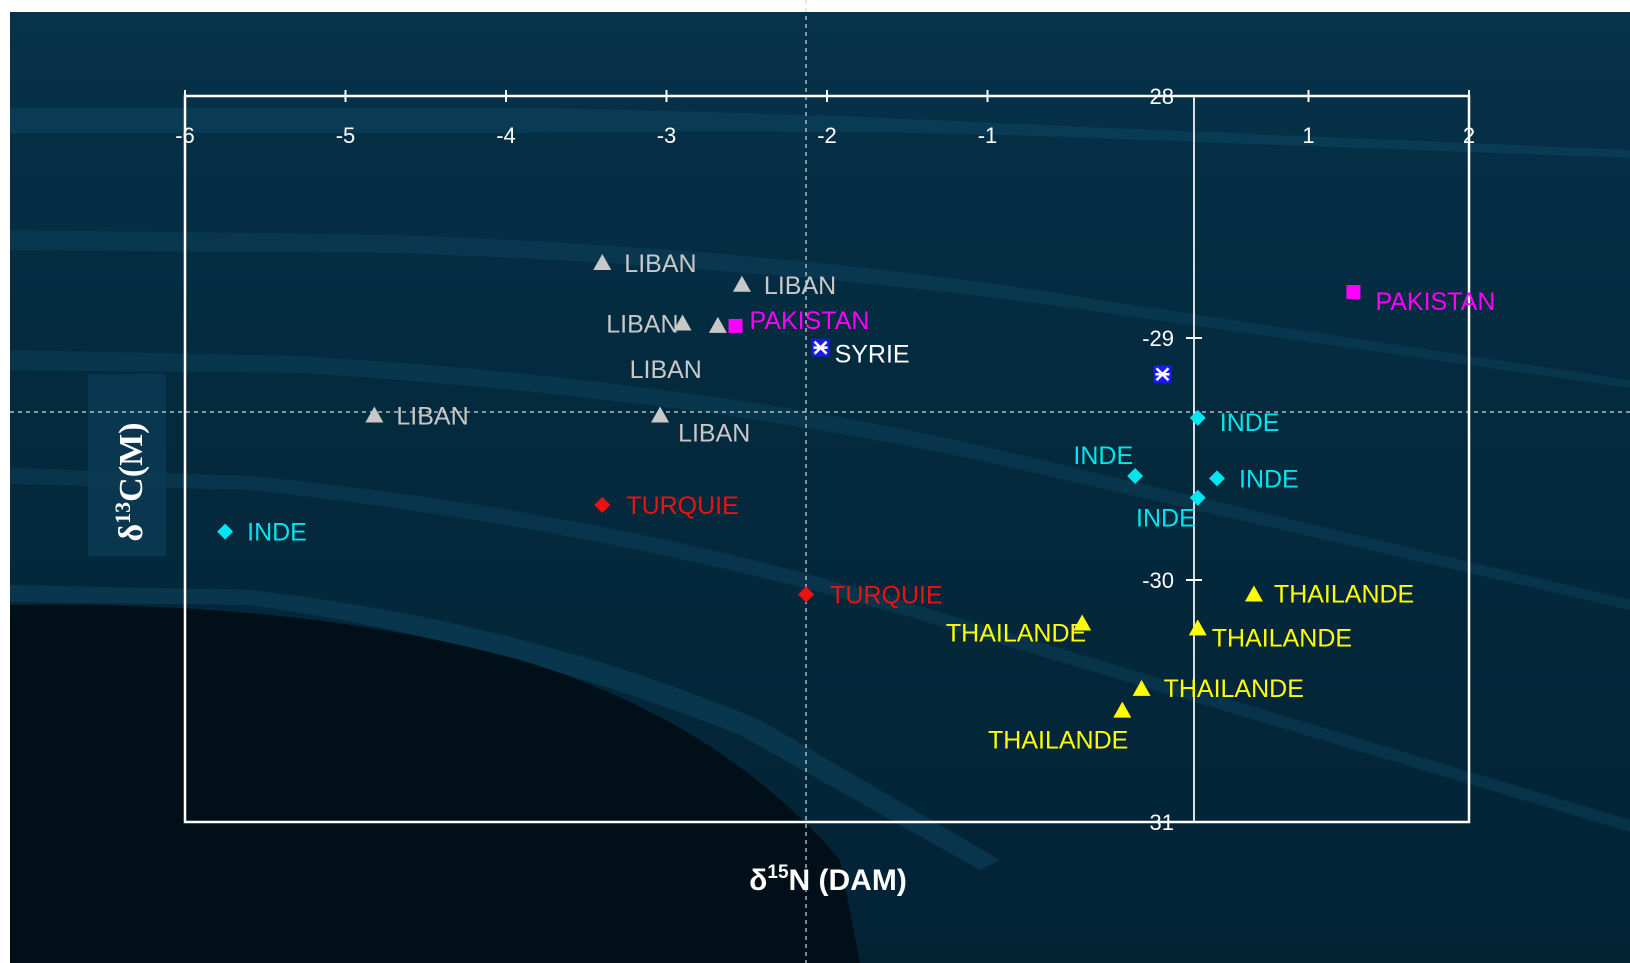 This screenshot has width=1630, height=963. I want to click on x-tick-label: -6, so click(185, 135).